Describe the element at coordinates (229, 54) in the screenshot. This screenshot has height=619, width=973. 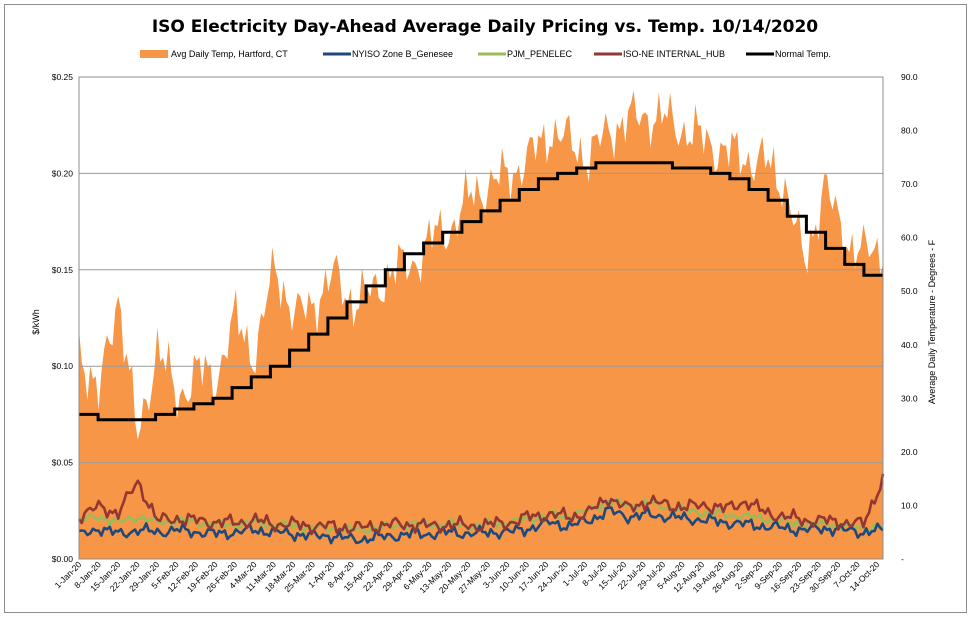
I see `legend-label-temp: Avg Daily Temp, Hartford, CT` at that location.